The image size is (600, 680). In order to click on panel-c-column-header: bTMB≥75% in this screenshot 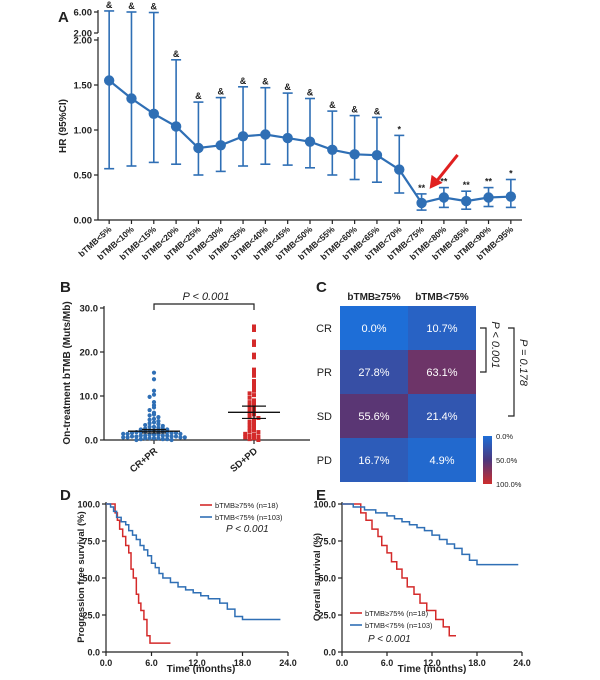, I will do `click(373, 297)`.